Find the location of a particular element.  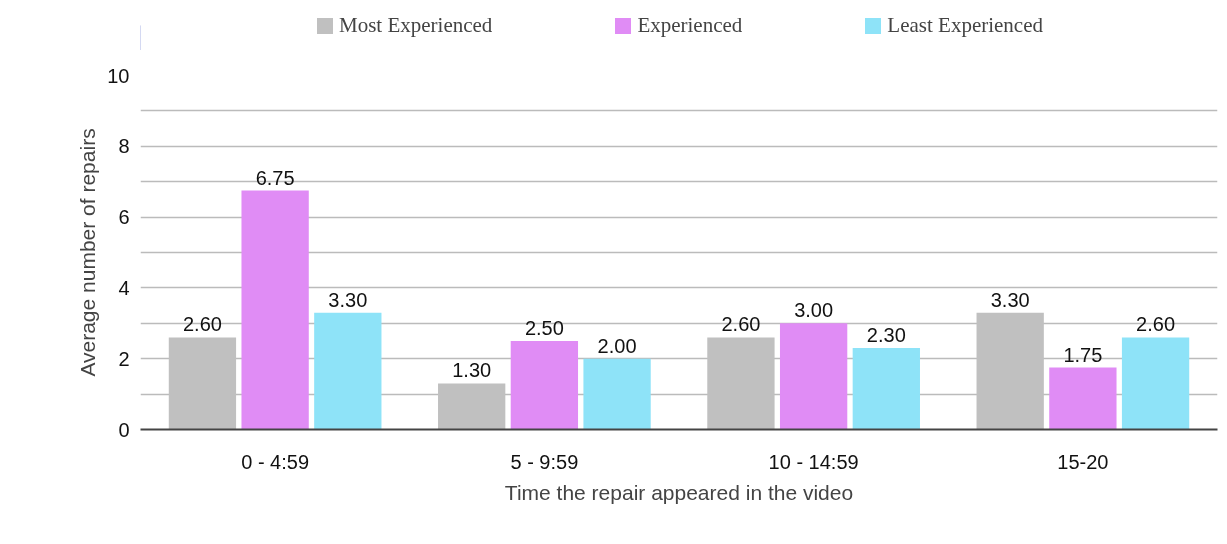

data-label: 3.00 is located at coordinates (814, 310).